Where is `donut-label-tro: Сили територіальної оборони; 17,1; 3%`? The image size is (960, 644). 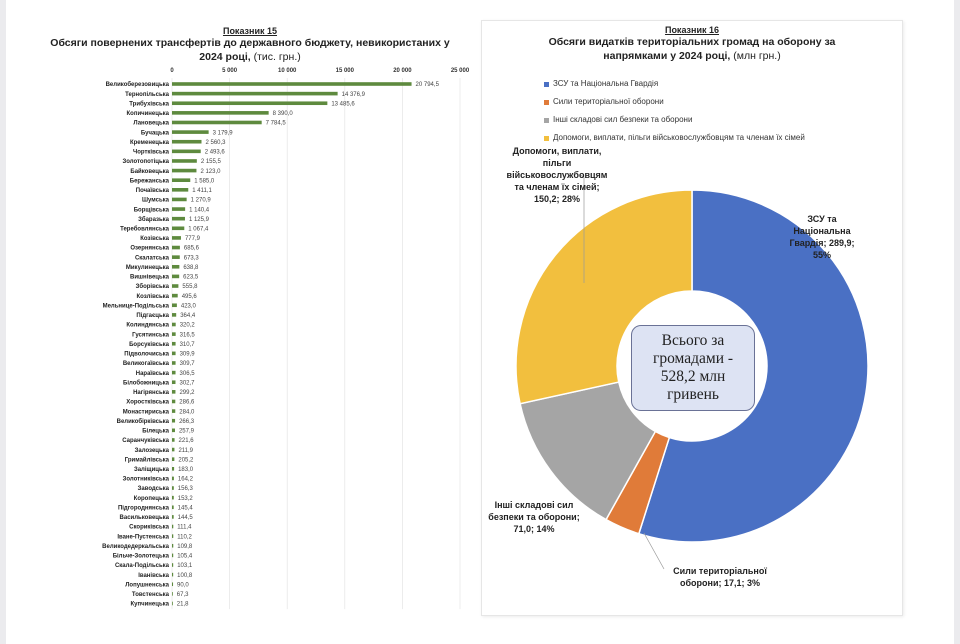 donut-label-tro: Сили територіальної оборони; 17,1; 3% is located at coordinates (720, 577).